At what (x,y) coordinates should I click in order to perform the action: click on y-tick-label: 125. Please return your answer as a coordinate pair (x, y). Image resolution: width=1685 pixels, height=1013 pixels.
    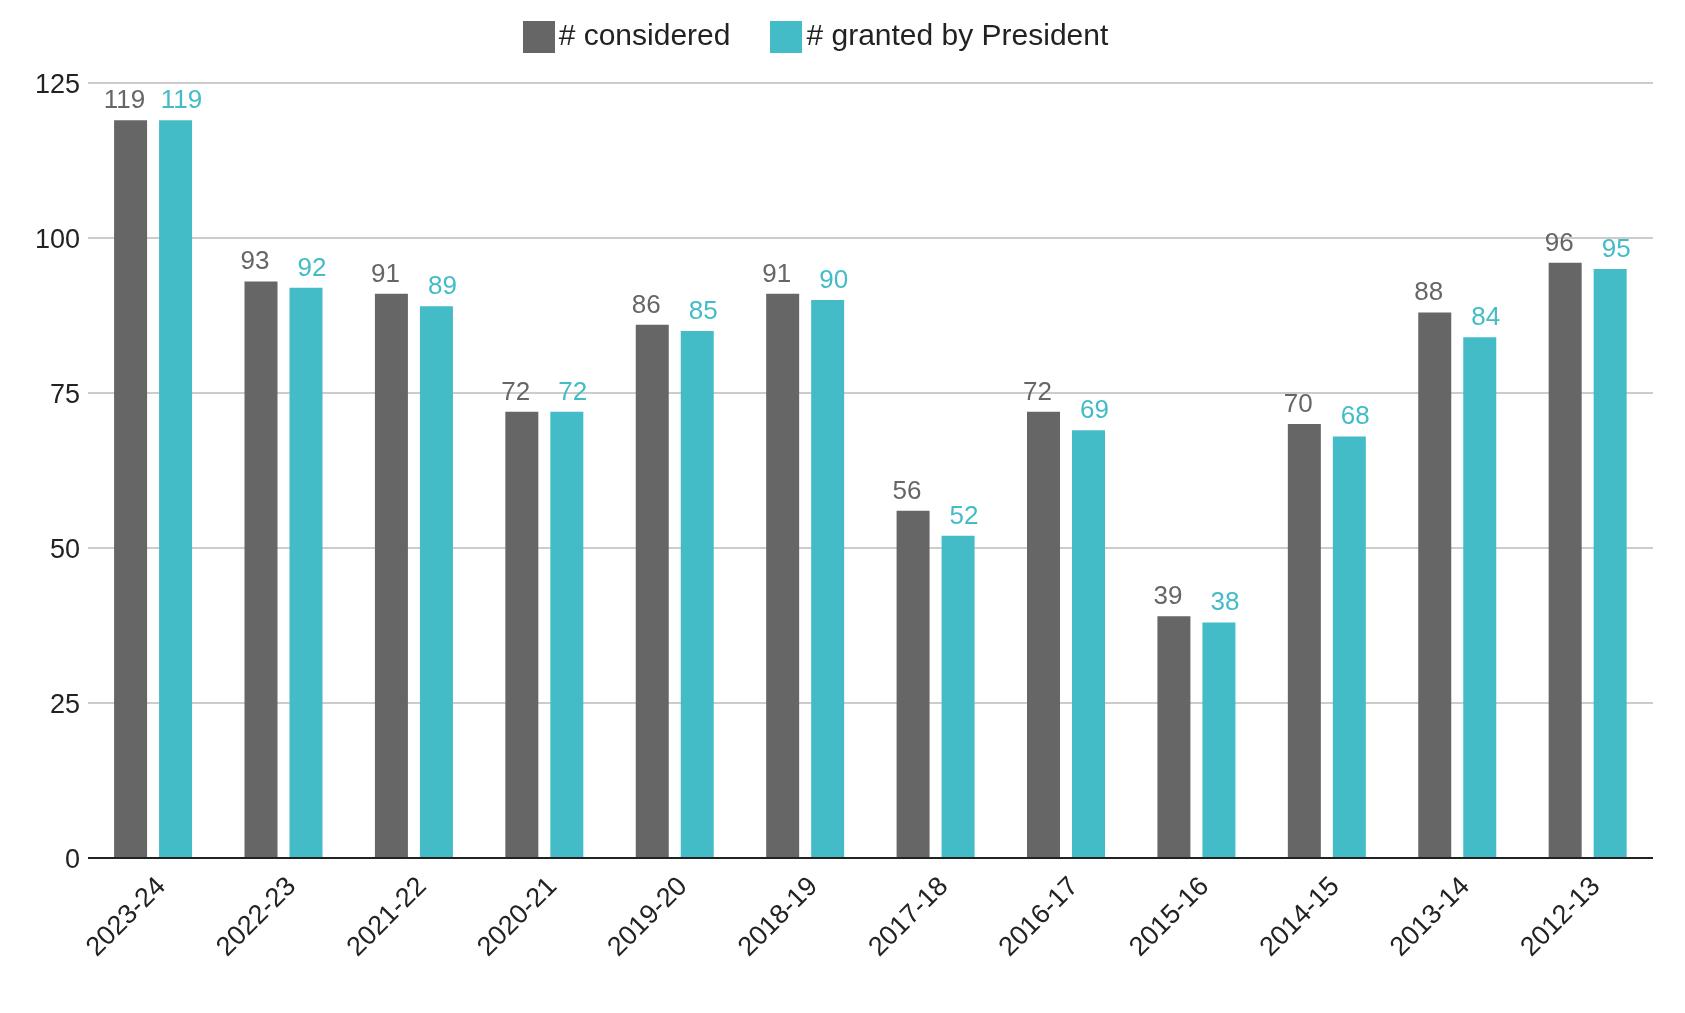
    Looking at the image, I should click on (57, 83).